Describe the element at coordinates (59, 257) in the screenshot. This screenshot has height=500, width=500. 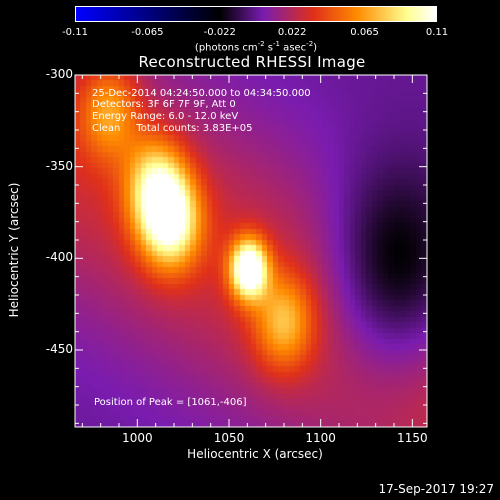
I see `y-tick-label: -400` at that location.